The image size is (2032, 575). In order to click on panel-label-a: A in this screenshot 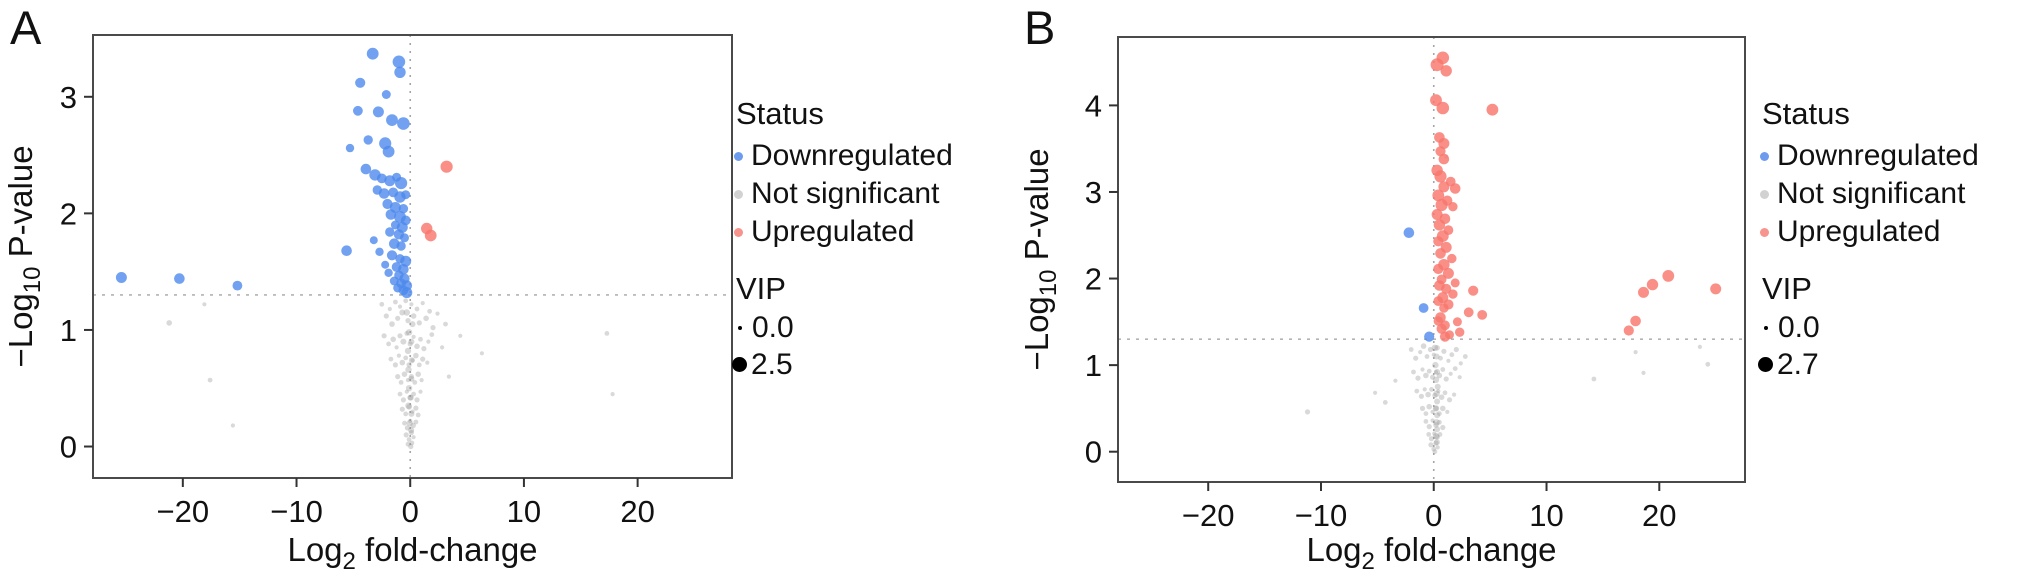, I will do `click(26, 27)`.